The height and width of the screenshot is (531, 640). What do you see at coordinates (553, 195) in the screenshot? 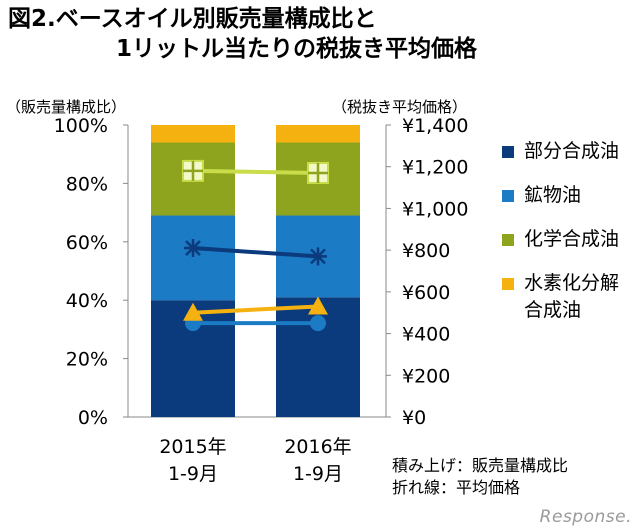
I see `legend-label: 鉱物油` at bounding box center [553, 195].